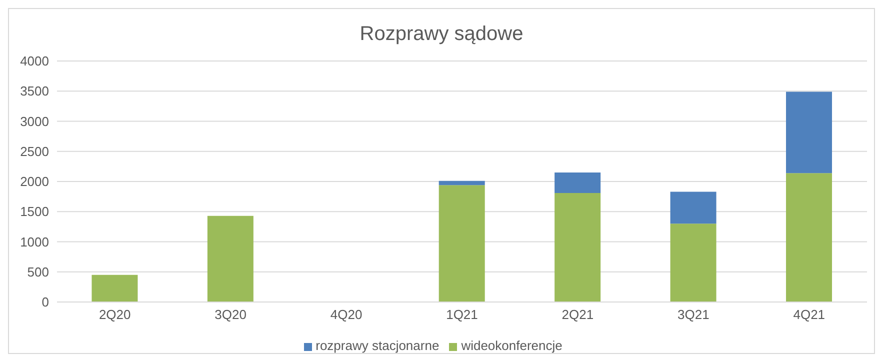  What do you see at coordinates (38, 272) in the screenshot?
I see `y-tick-label: 500` at bounding box center [38, 272].